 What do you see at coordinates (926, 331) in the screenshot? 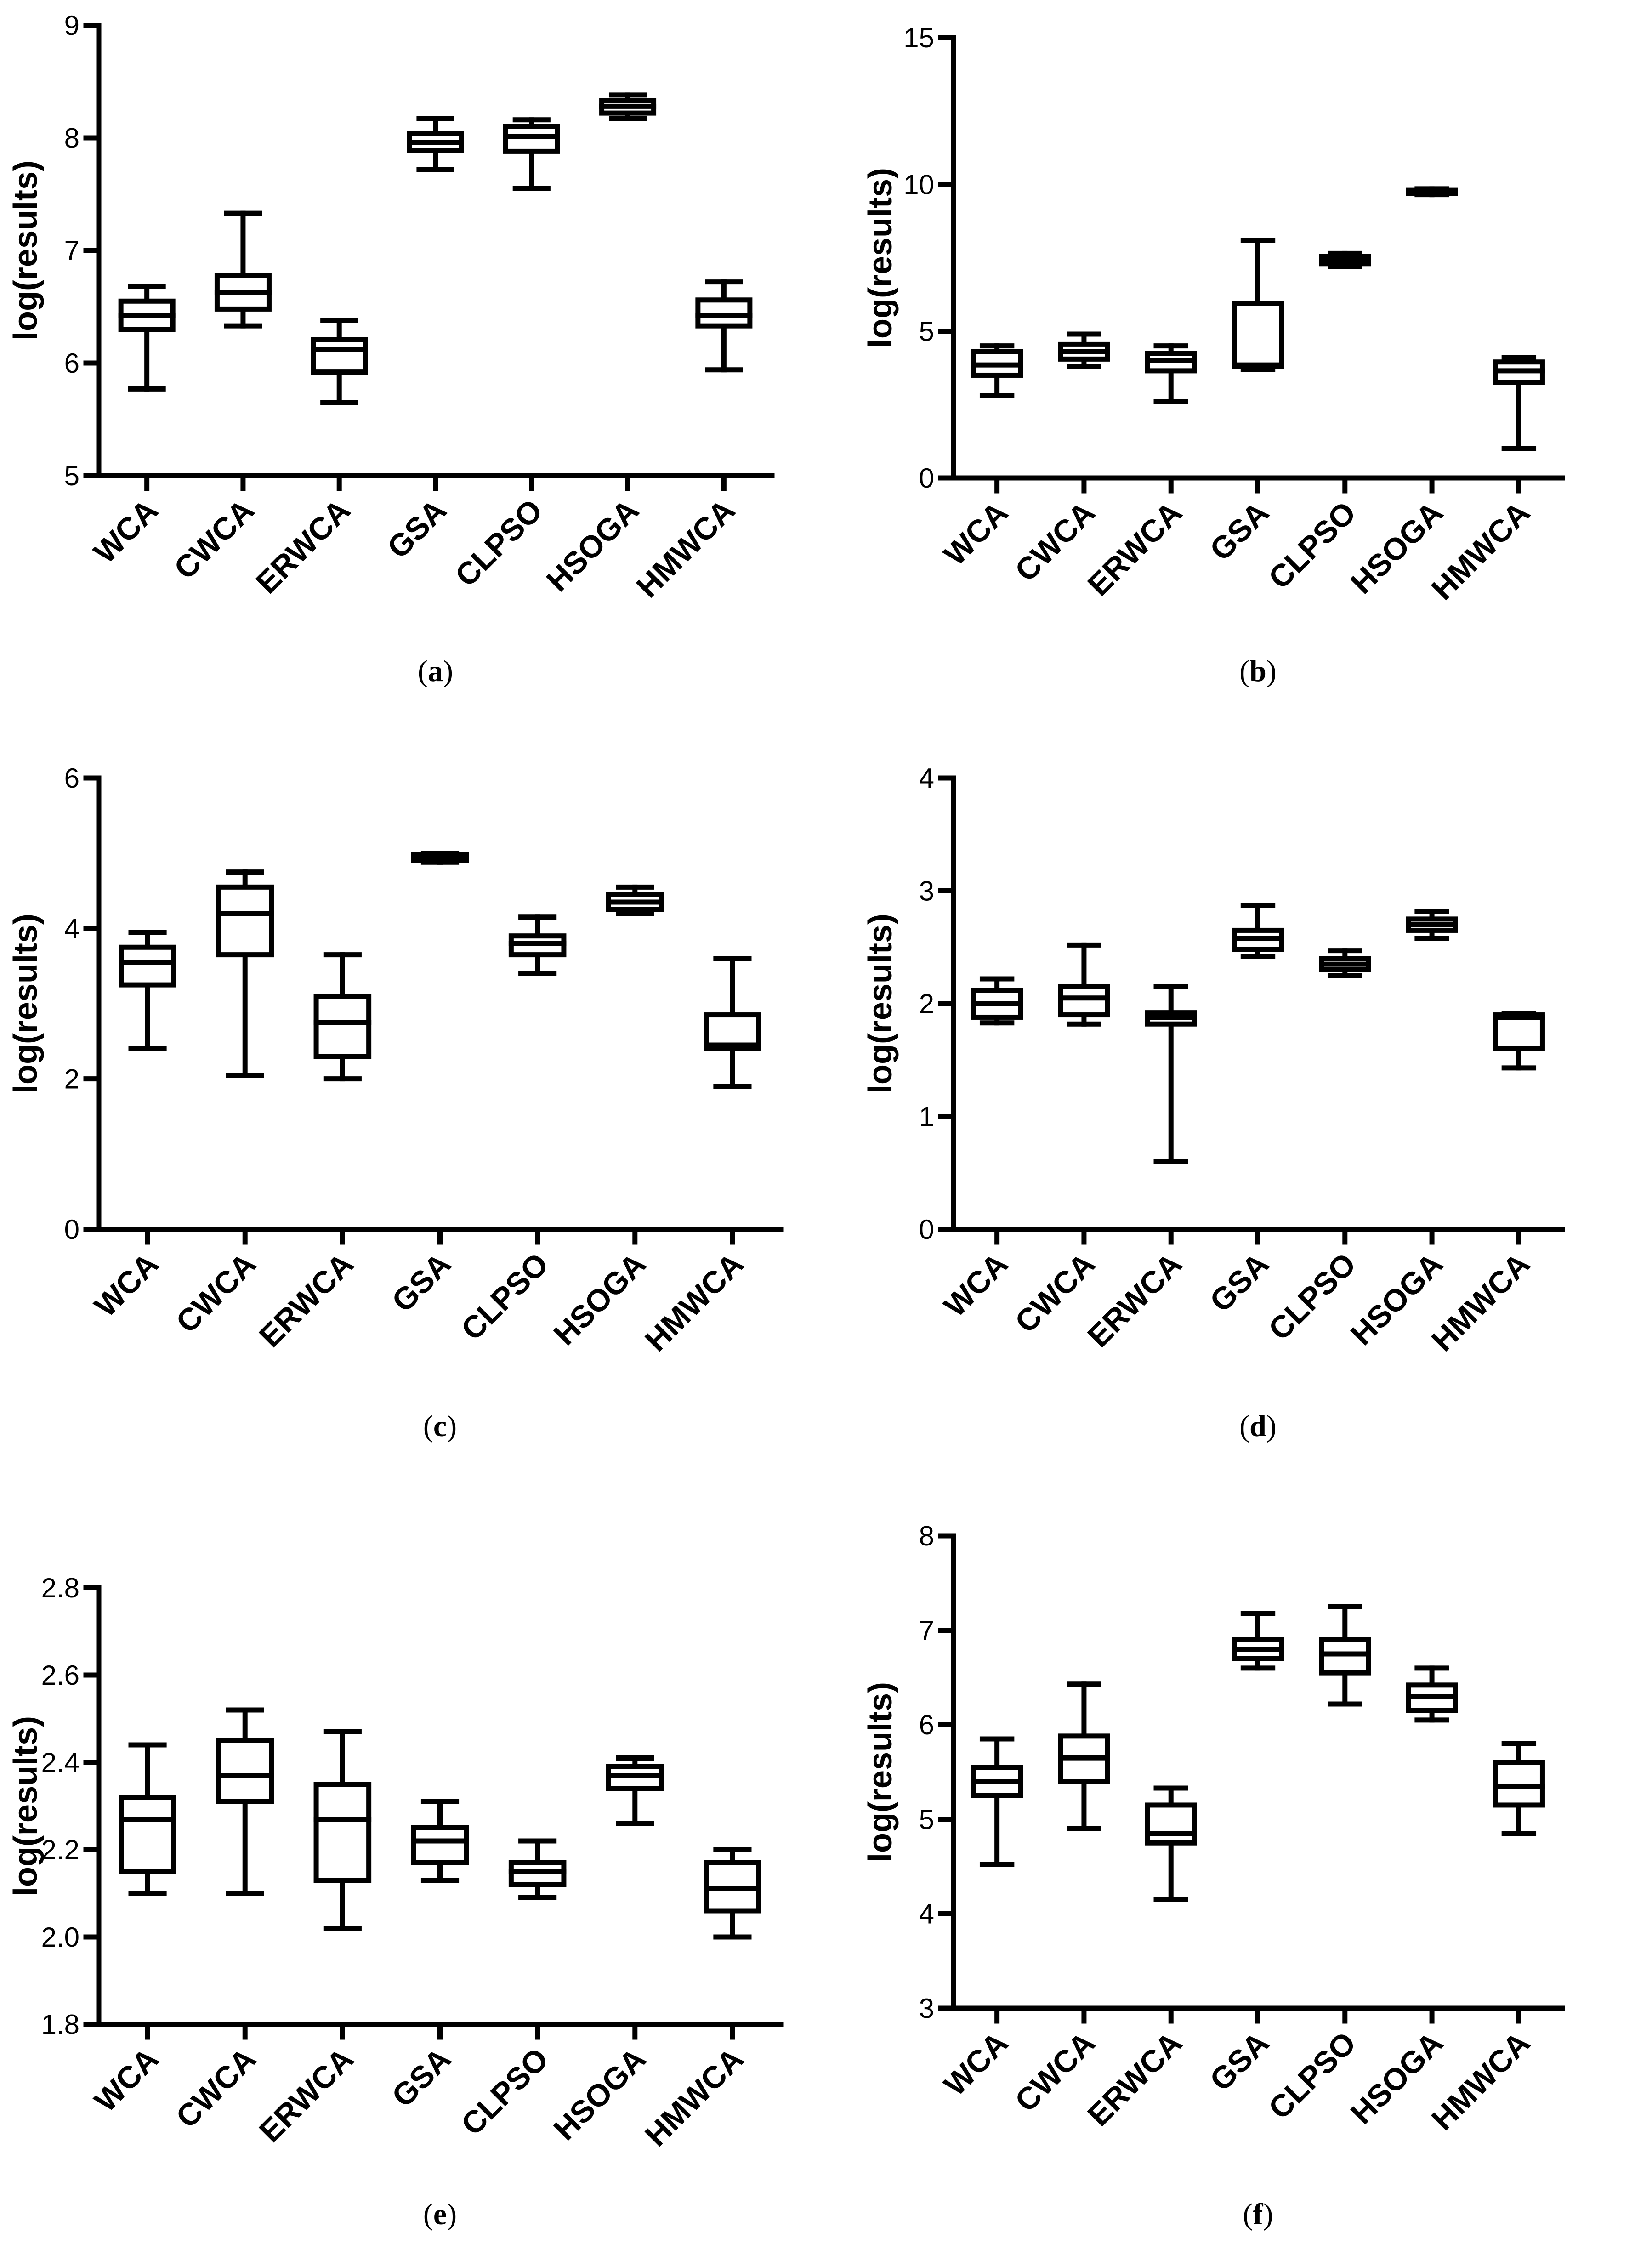
I see `y-tick-label: 5` at bounding box center [926, 331].